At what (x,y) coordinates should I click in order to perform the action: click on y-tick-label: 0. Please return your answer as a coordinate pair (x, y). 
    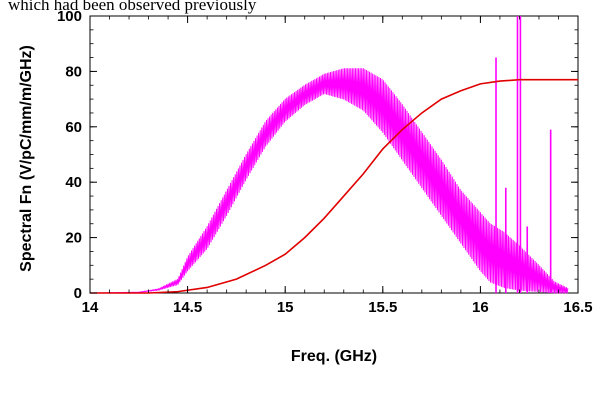
    Looking at the image, I should click on (78, 293).